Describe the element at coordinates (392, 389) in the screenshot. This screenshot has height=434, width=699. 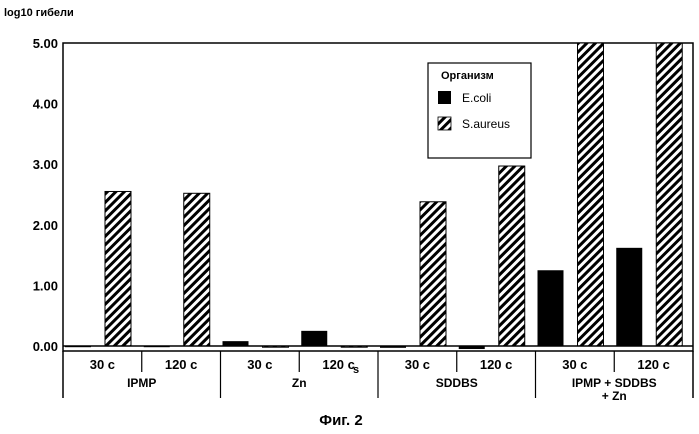
I see `group-labels: IPMP Zn SDDBS IPMP + SDDBS+ Zn` at that location.